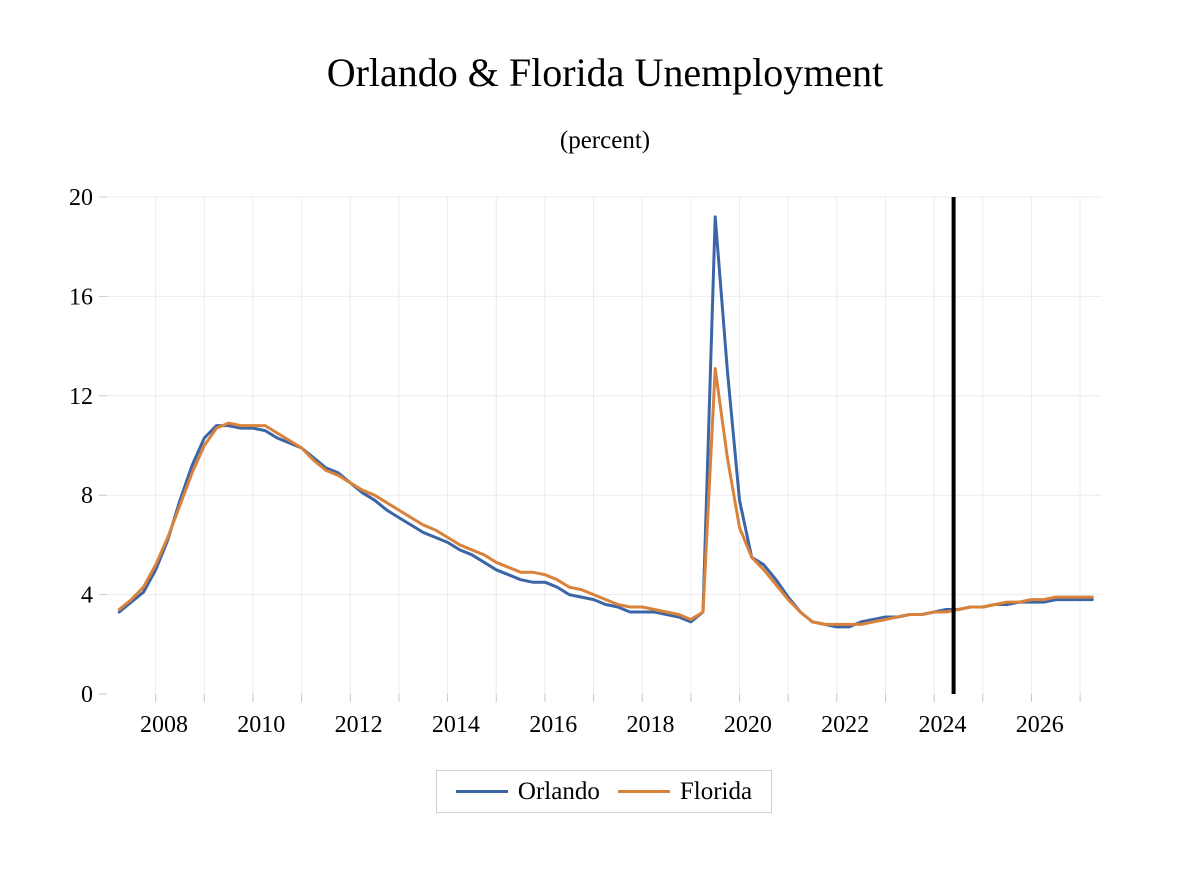 The height and width of the screenshot is (873, 1186). Describe the element at coordinates (164, 725) in the screenshot. I see `x-tick-label-2008: 2008` at that location.